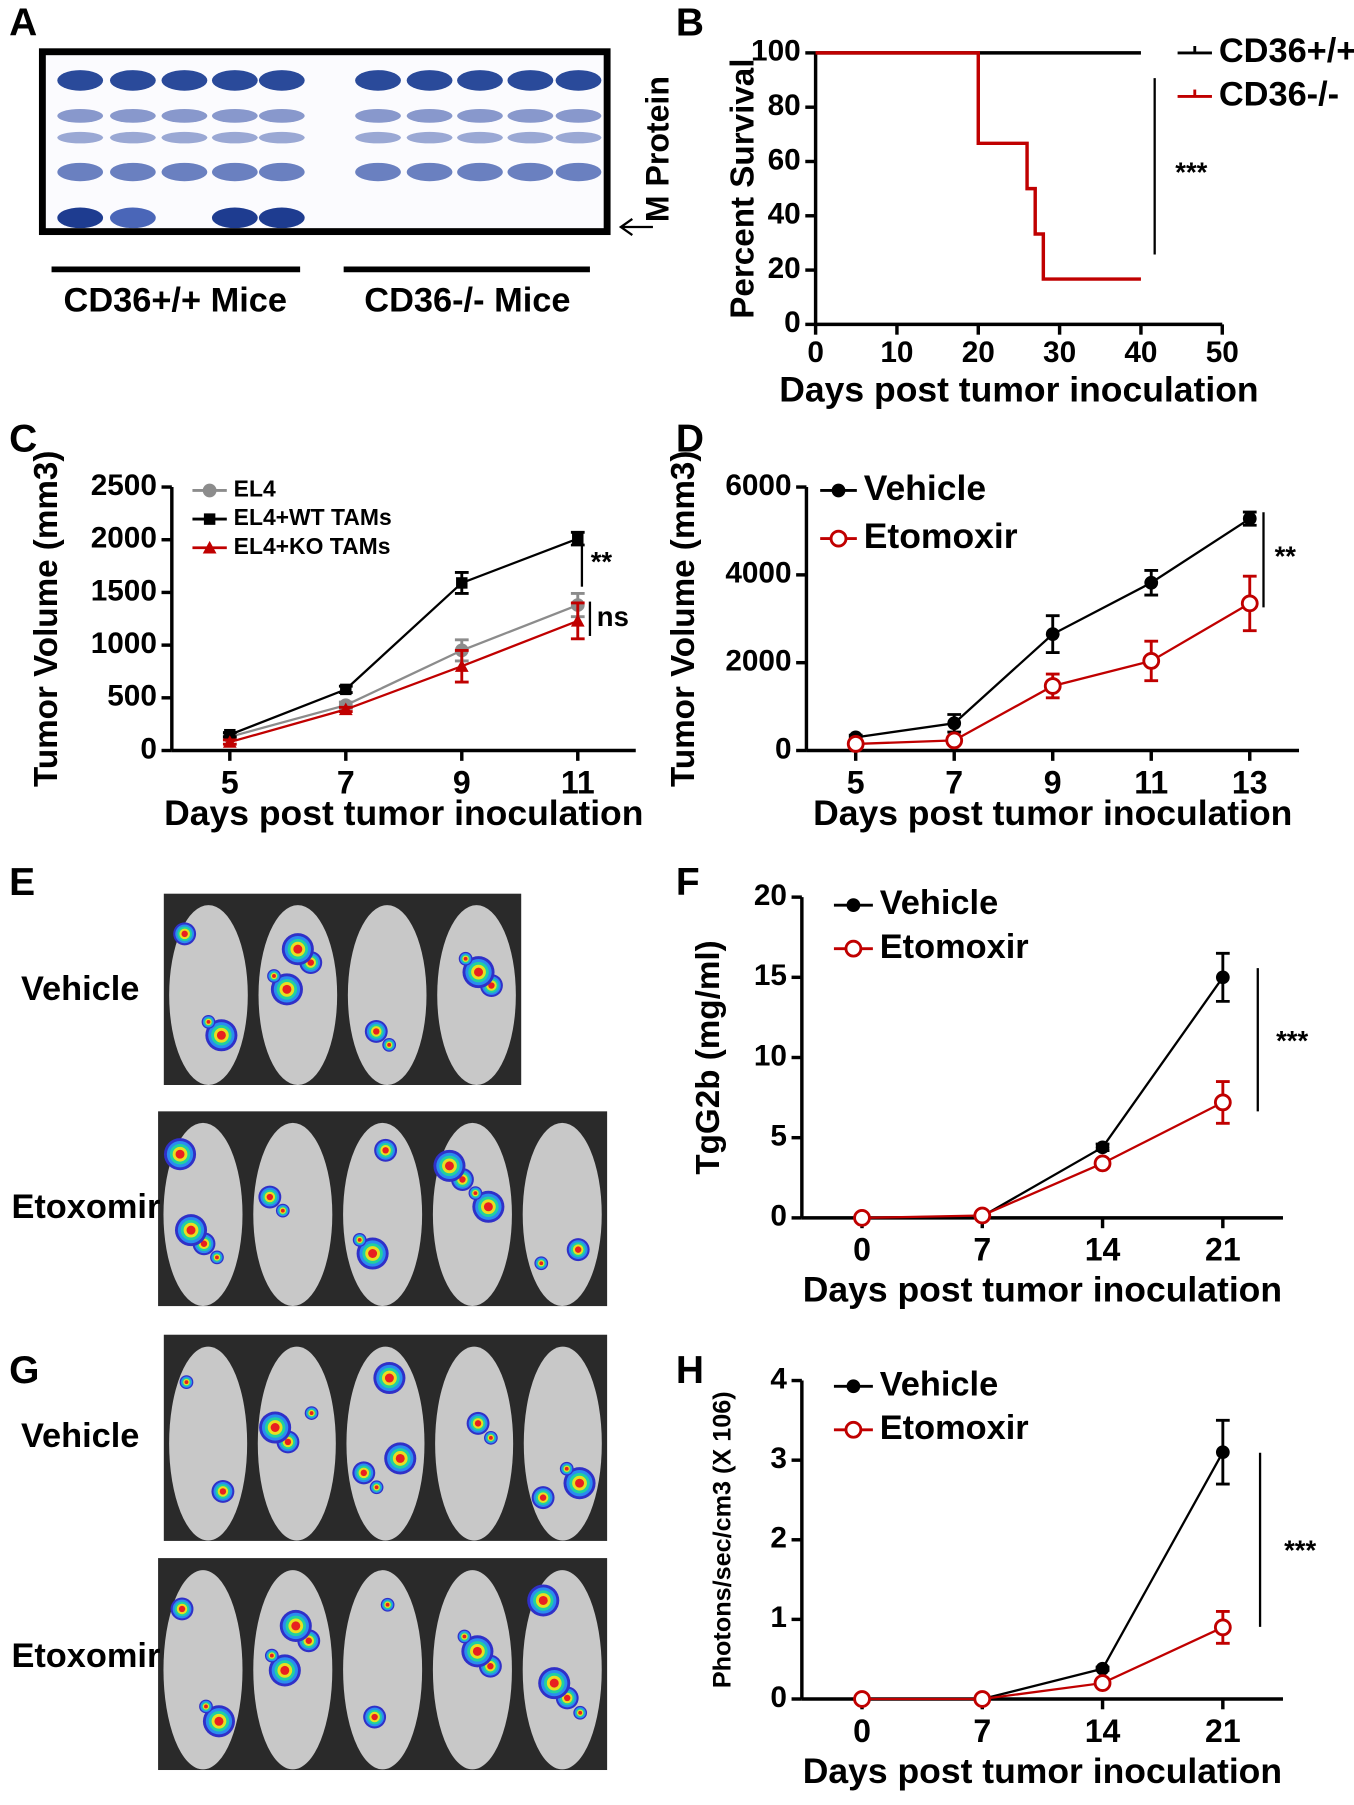  Describe the element at coordinates (778, 1617) in the screenshot. I see `y-tick-label: 1` at that location.